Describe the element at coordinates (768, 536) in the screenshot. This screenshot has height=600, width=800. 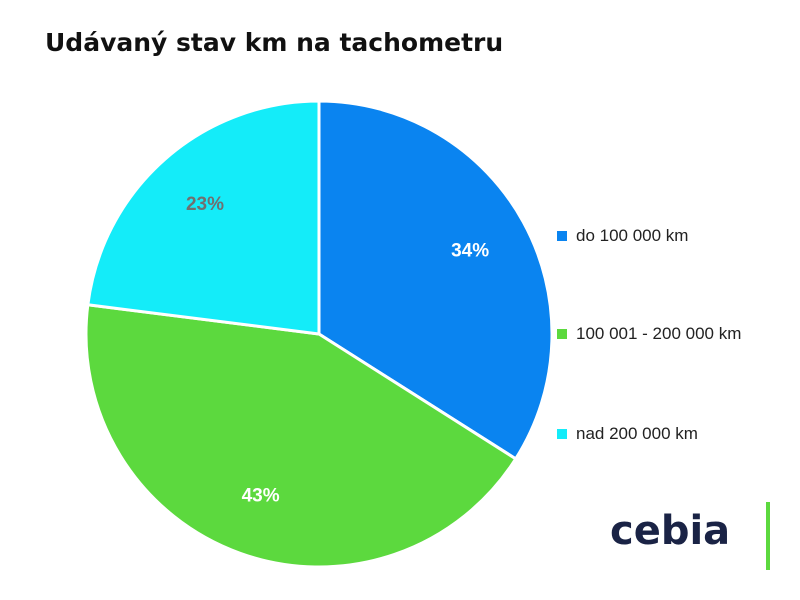
I see `logo-accent-bar` at that location.